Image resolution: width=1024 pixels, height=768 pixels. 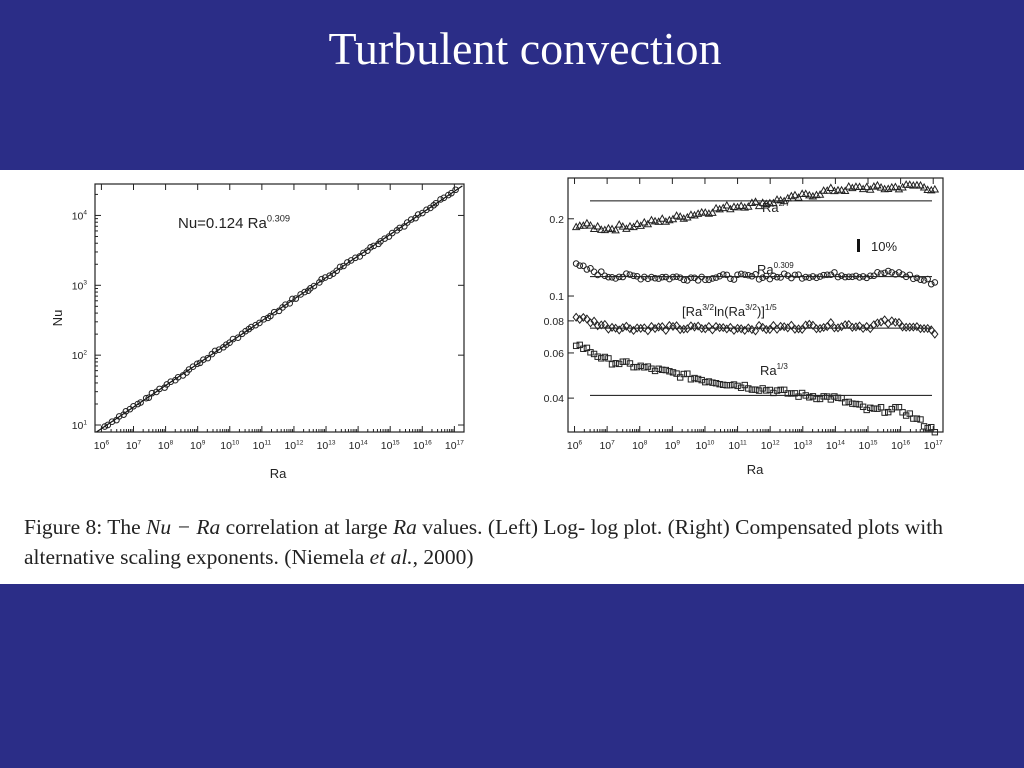 What do you see at coordinates (755, 207) in the screenshot?
I see `right-series: Ra2/7` at bounding box center [755, 207].